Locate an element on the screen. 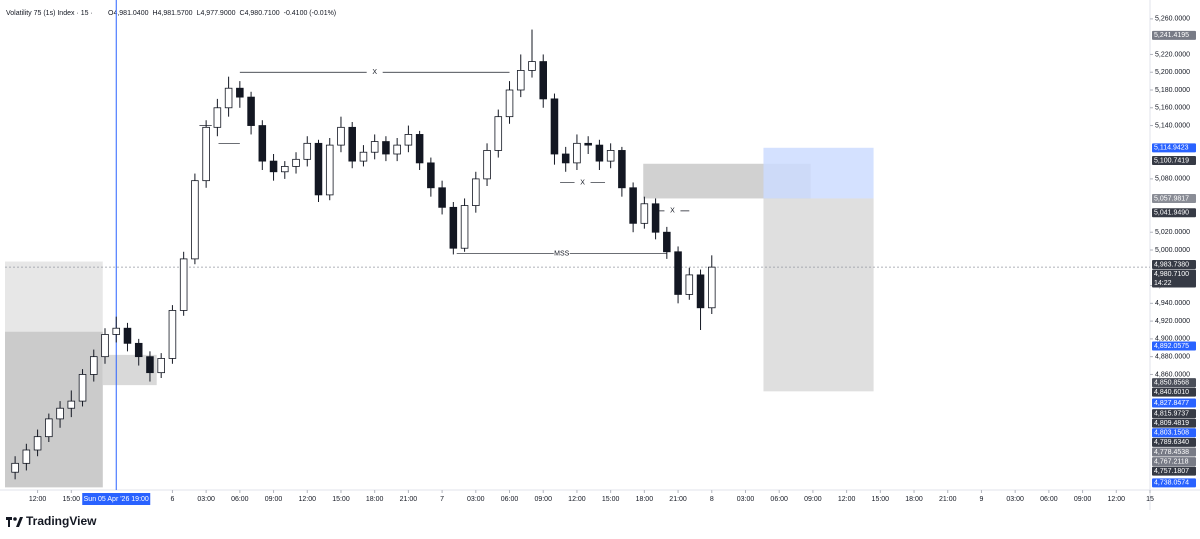  x-tick-label: 15 is located at coordinates (1150, 499).